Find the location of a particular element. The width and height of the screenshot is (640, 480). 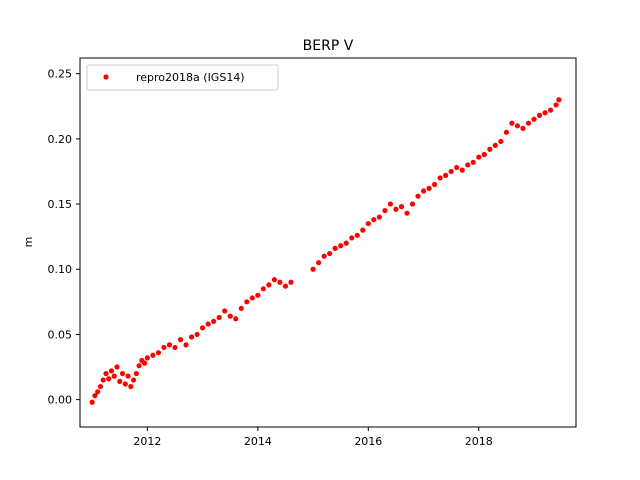

x-tick-label: 2018 is located at coordinates (479, 441).